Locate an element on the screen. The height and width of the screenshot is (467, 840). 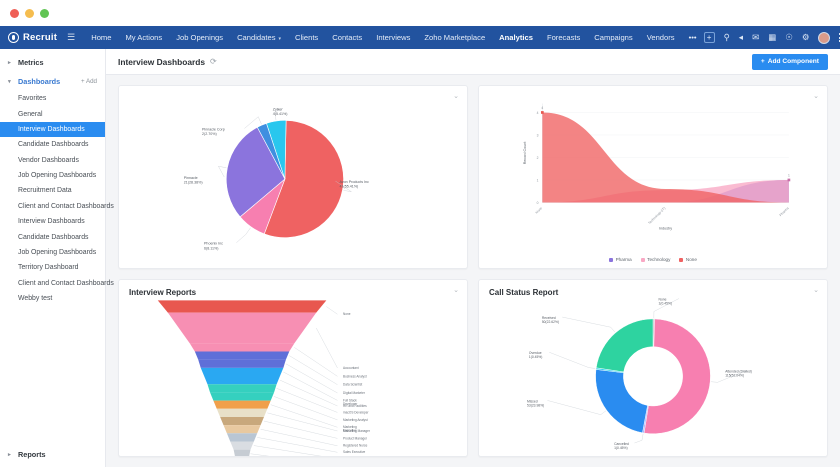
nav-item-label: Interviews is located at coordinates (393, 37).